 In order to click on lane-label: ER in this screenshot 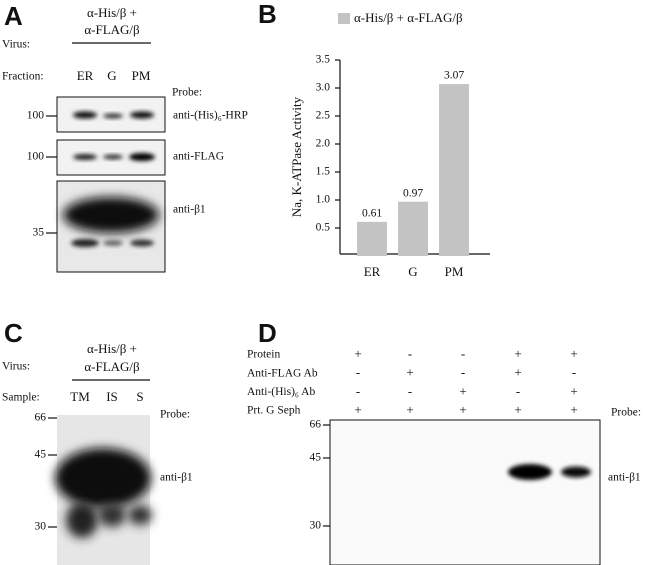, I will do `click(85, 75)`.